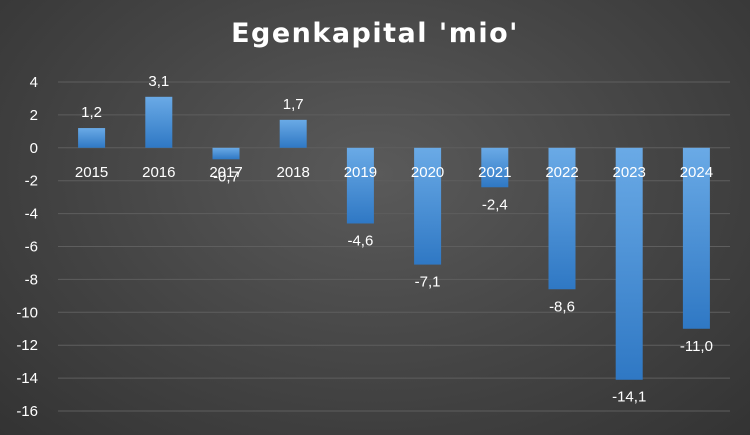 This screenshot has width=750, height=435. Describe the element at coordinates (696, 238) in the screenshot. I see `bar-2024` at that location.